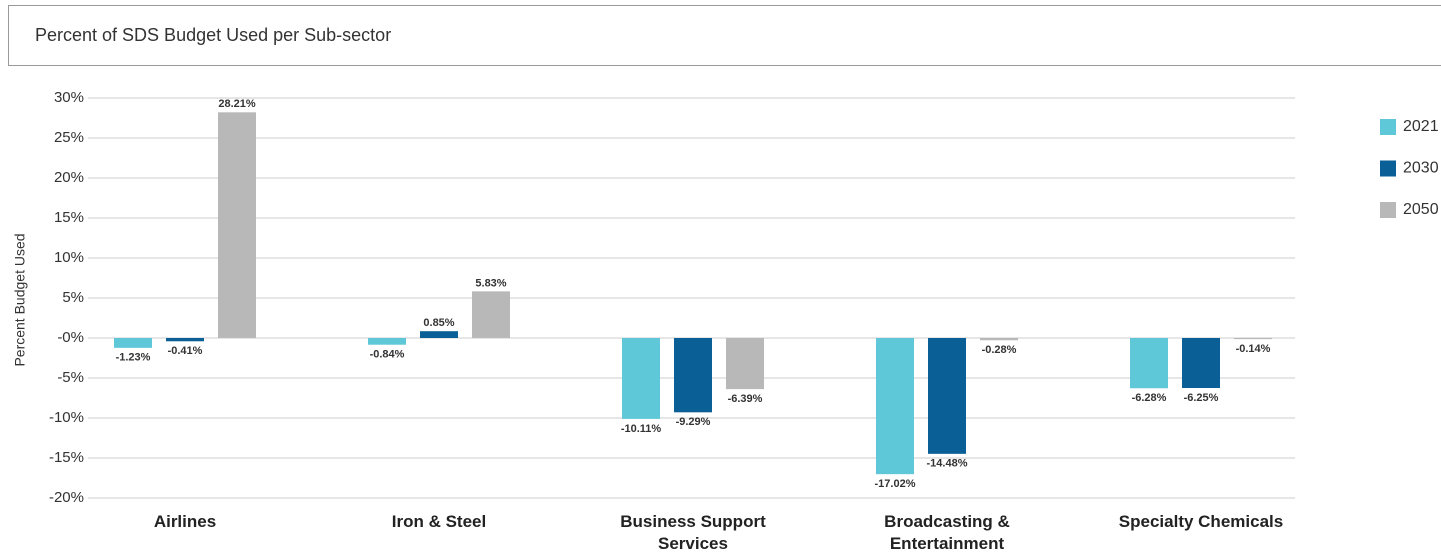  I want to click on y-tick-label: 10%, so click(69, 257).